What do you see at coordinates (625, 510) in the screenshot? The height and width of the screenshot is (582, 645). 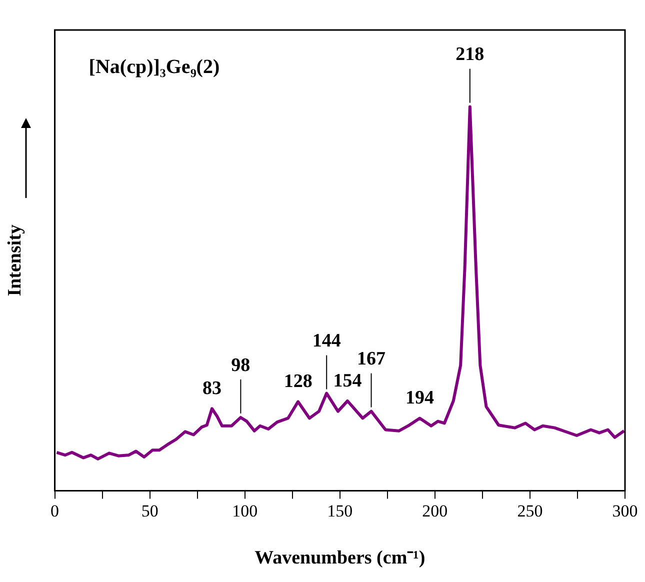 I see `x-tick-label: 300` at bounding box center [625, 510].